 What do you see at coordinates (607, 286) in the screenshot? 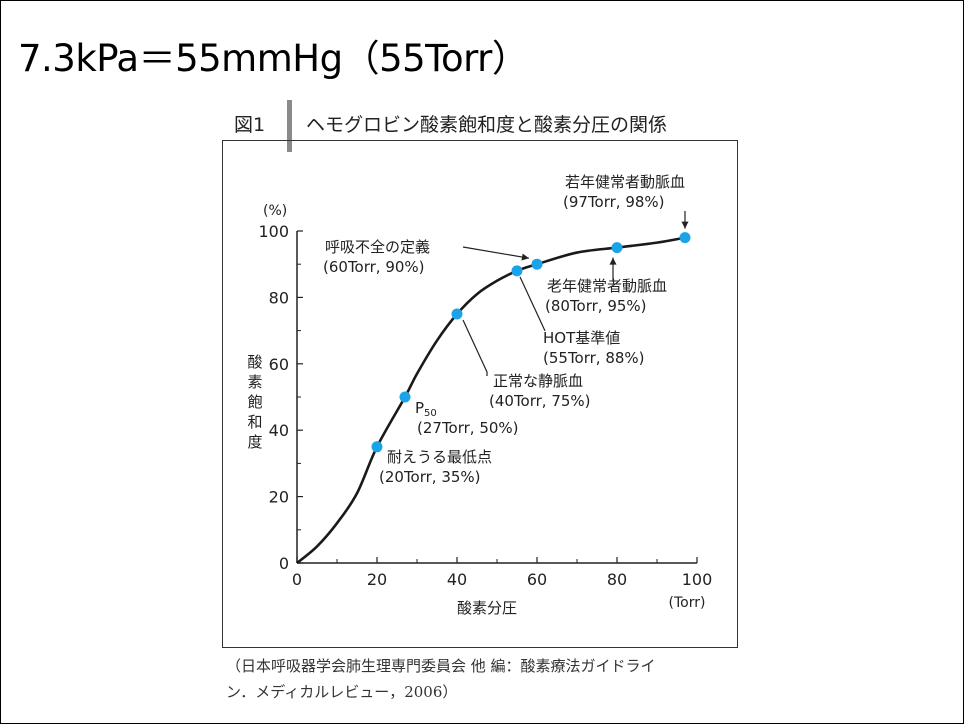
I see `annotation-label-elderly: 老年健常者動脈血` at bounding box center [607, 286].